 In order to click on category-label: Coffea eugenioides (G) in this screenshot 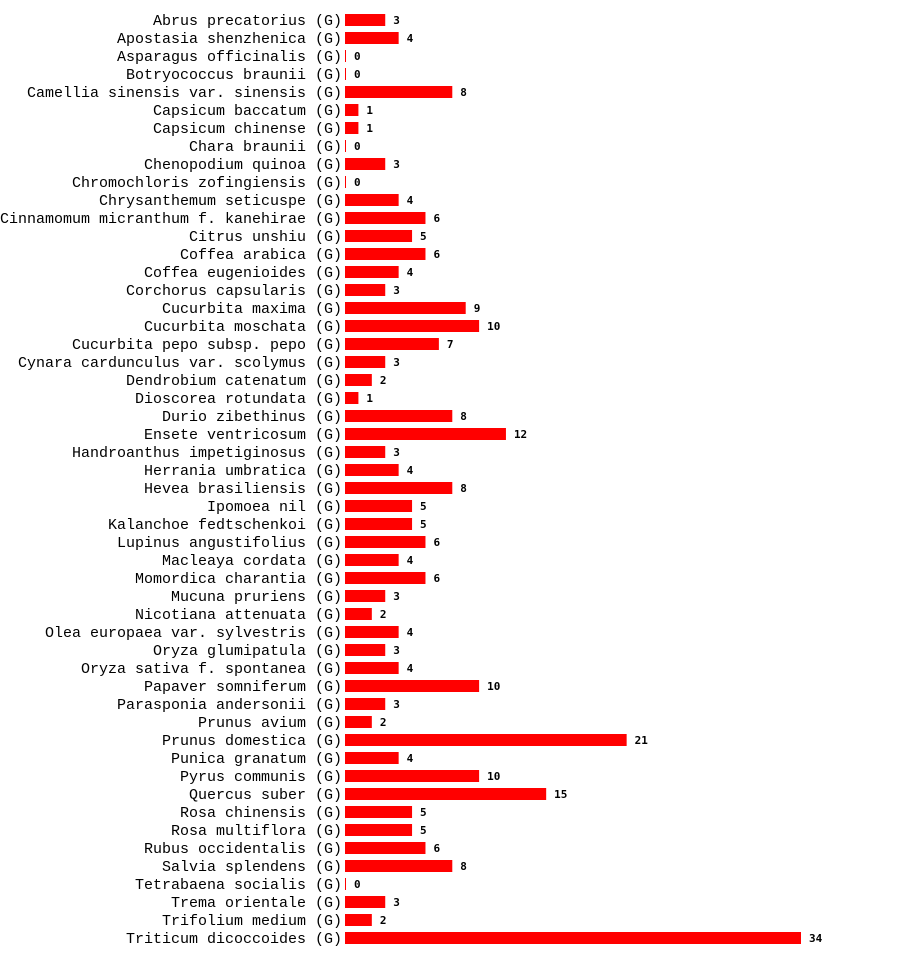, I will do `click(243, 273)`.